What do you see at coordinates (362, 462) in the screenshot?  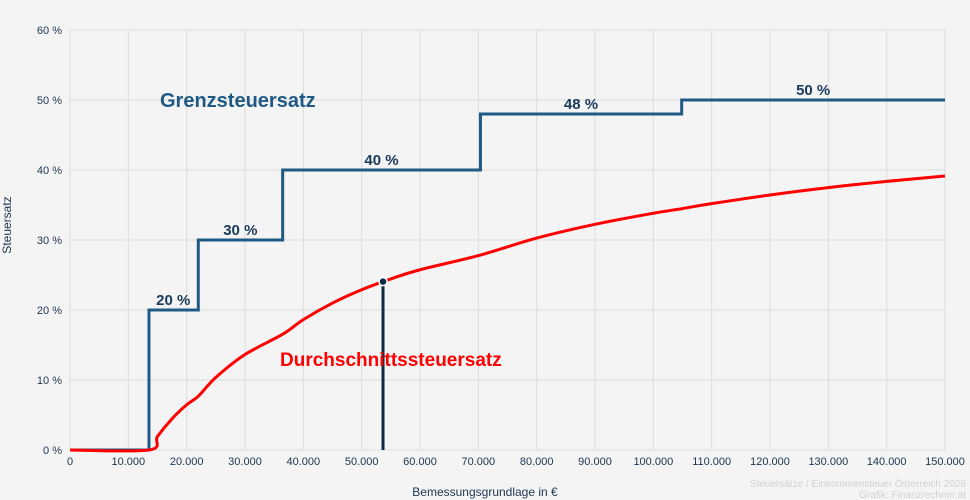 I see `x-tick-label: 50.000` at bounding box center [362, 462].